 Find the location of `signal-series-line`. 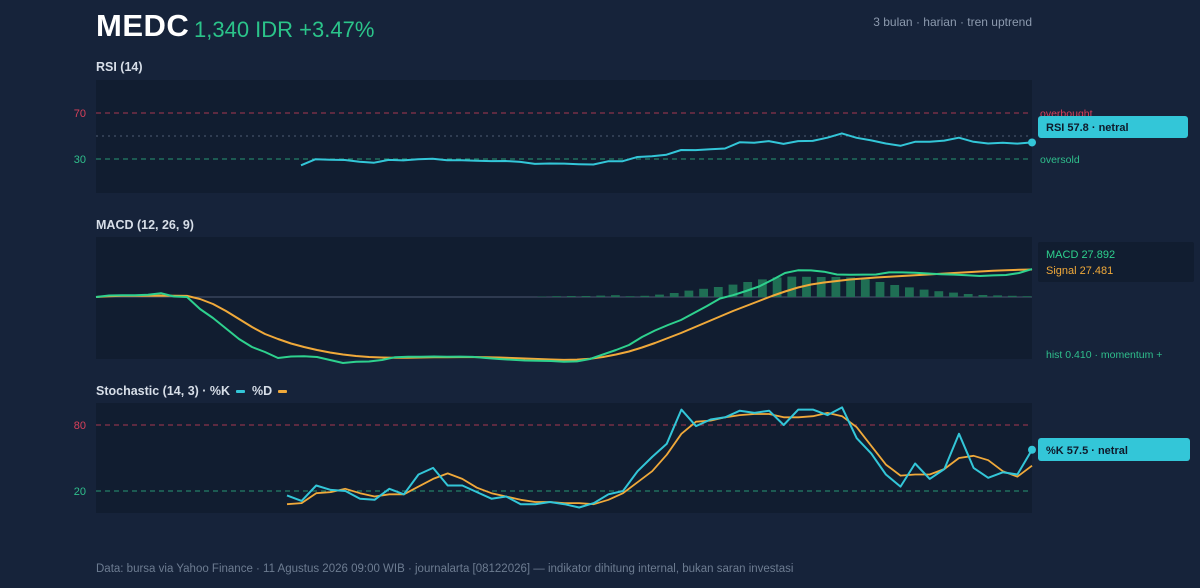

signal-series-line is located at coordinates (564, 314).